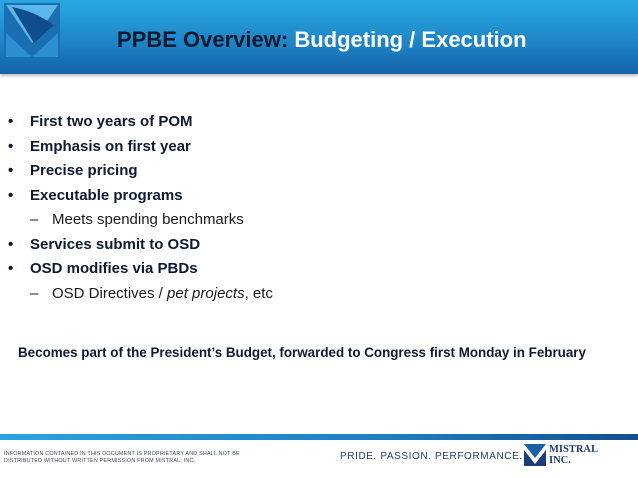 This screenshot has width=638, height=478. Describe the element at coordinates (132, 39) in the screenshot. I see `title-pp: PP` at that location.